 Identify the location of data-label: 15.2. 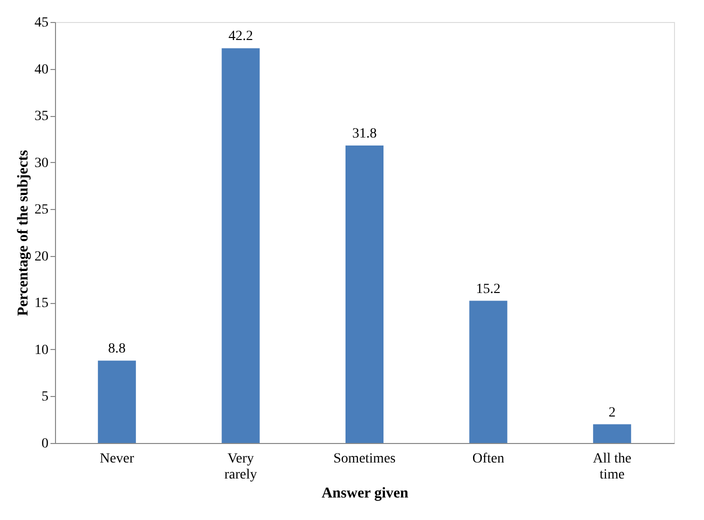
(488, 289).